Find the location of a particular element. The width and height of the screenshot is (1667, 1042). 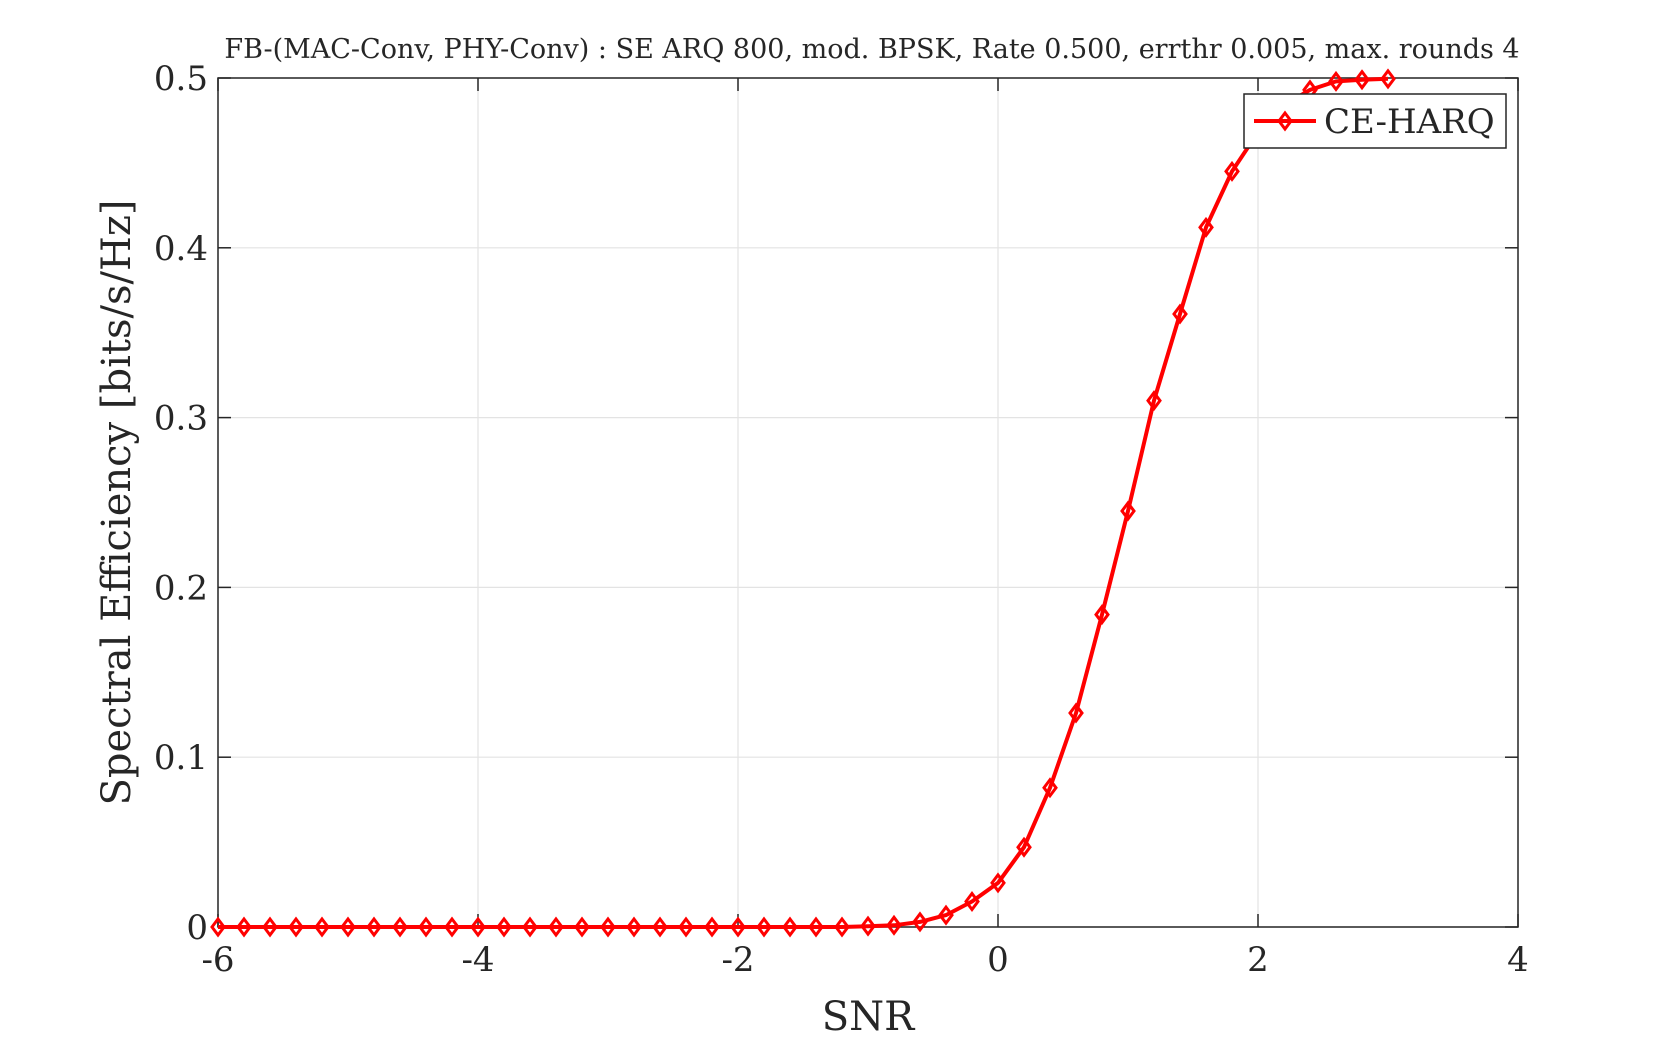

x-tick-label: 2 is located at coordinates (1258, 960).